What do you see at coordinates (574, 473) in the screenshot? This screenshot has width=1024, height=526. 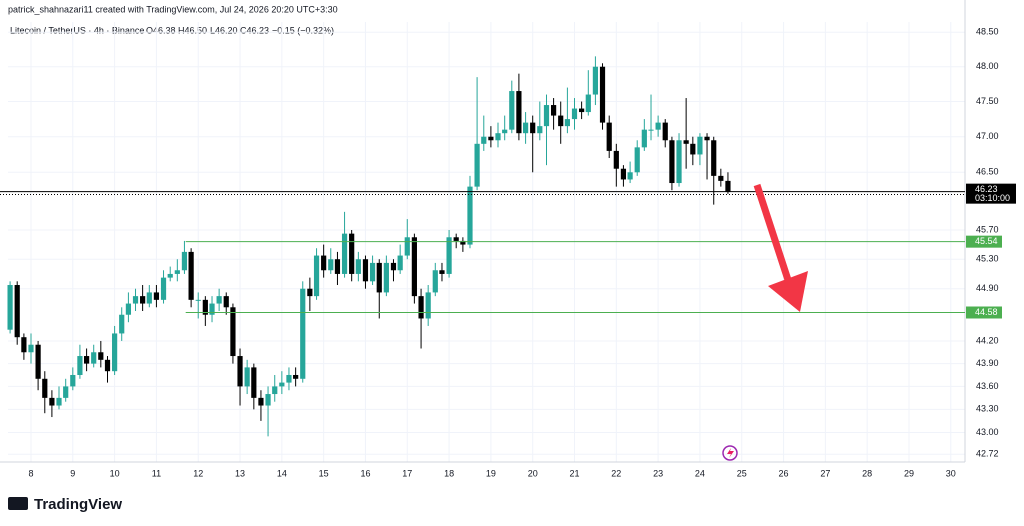 I see `x-tick-label: 21` at bounding box center [574, 473].